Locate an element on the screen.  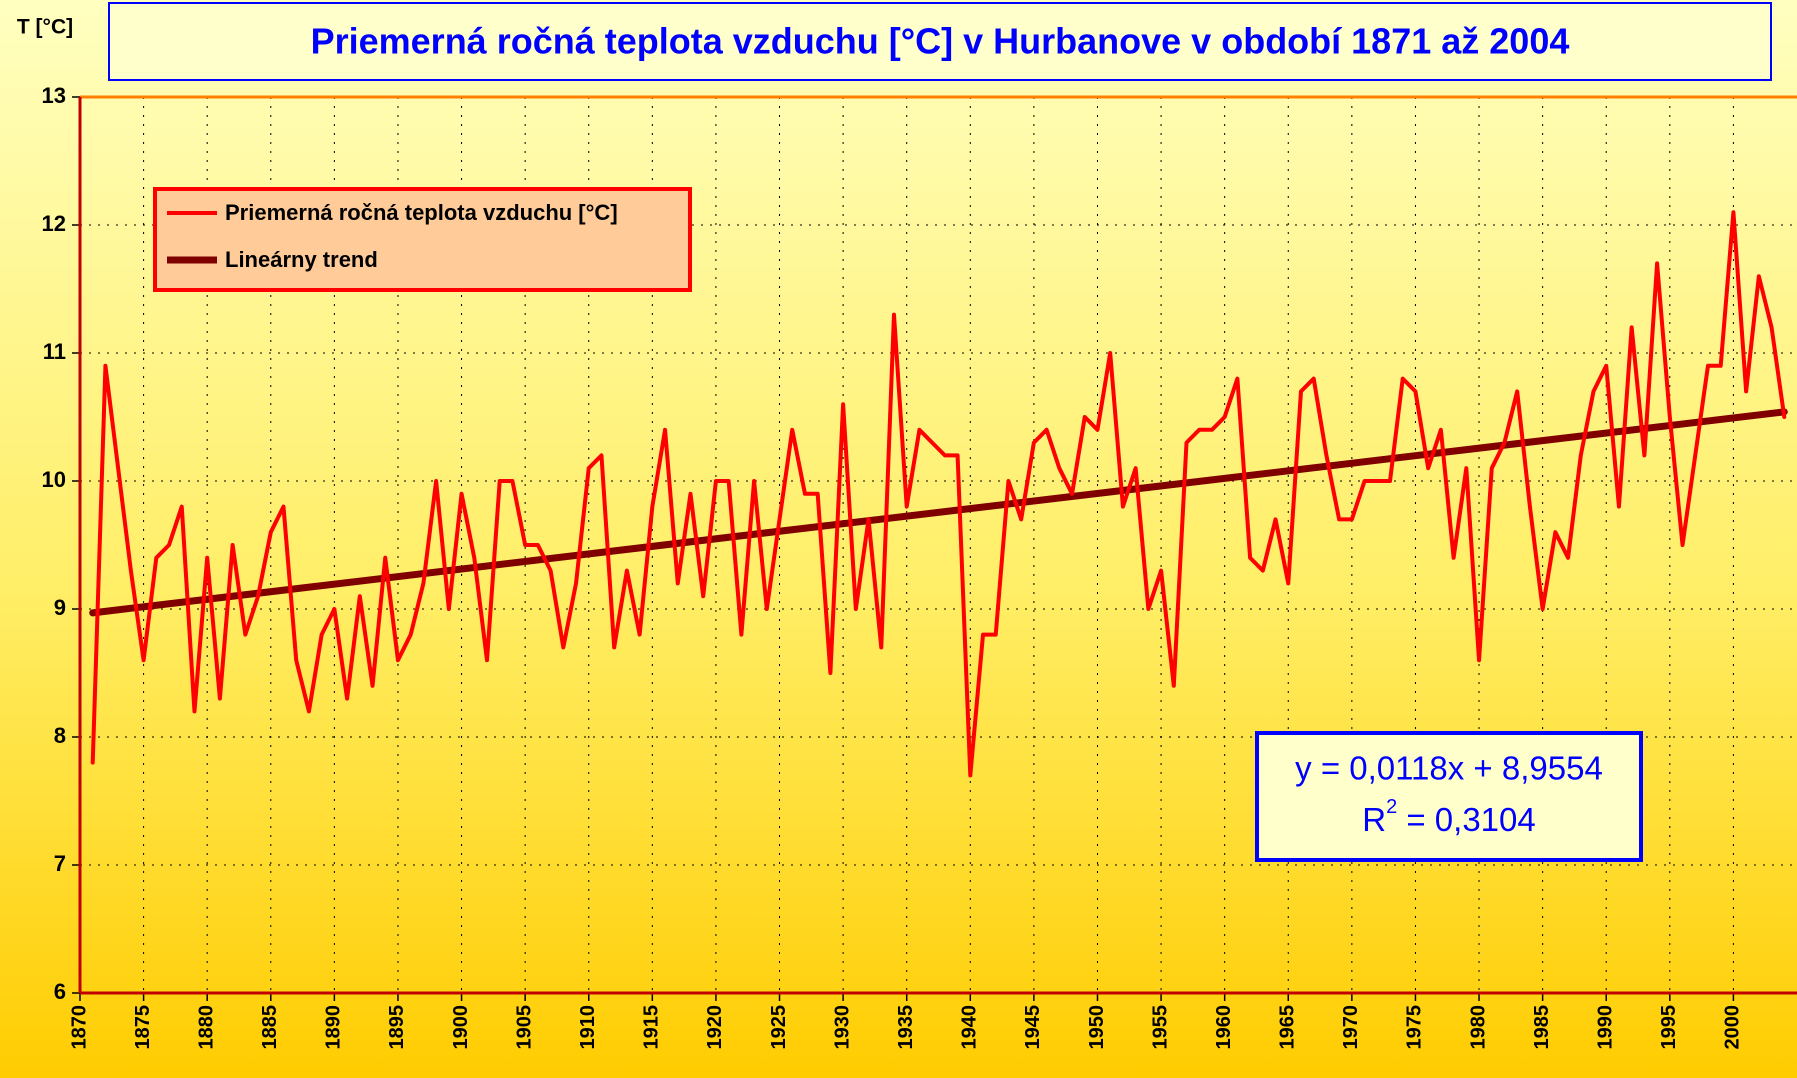
y-tick-label: 13 is located at coordinates (54, 95).